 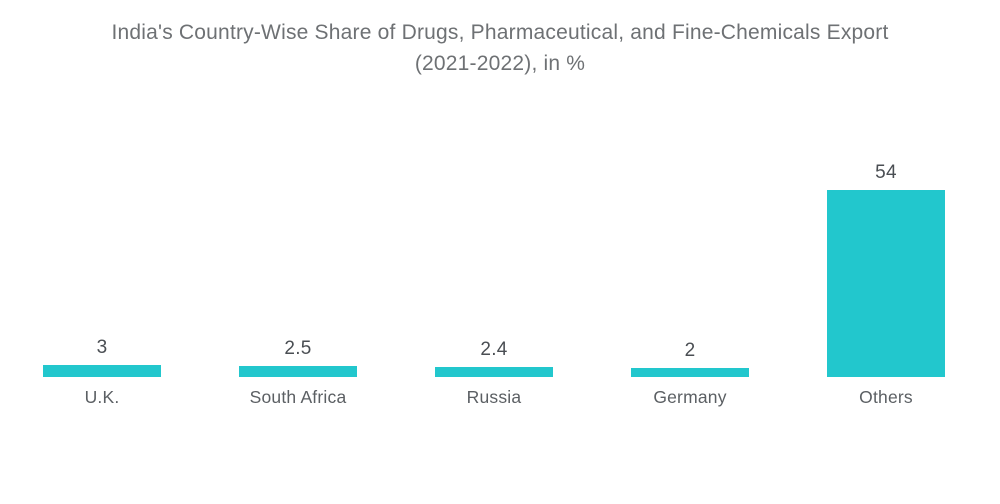 I want to click on category-label-uk: U.K., so click(x=102, y=397).